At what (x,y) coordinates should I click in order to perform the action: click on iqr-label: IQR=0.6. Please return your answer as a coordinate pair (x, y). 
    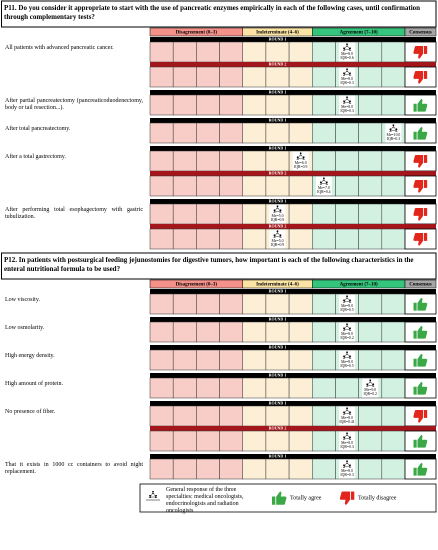
    Looking at the image, I should click on (347, 58).